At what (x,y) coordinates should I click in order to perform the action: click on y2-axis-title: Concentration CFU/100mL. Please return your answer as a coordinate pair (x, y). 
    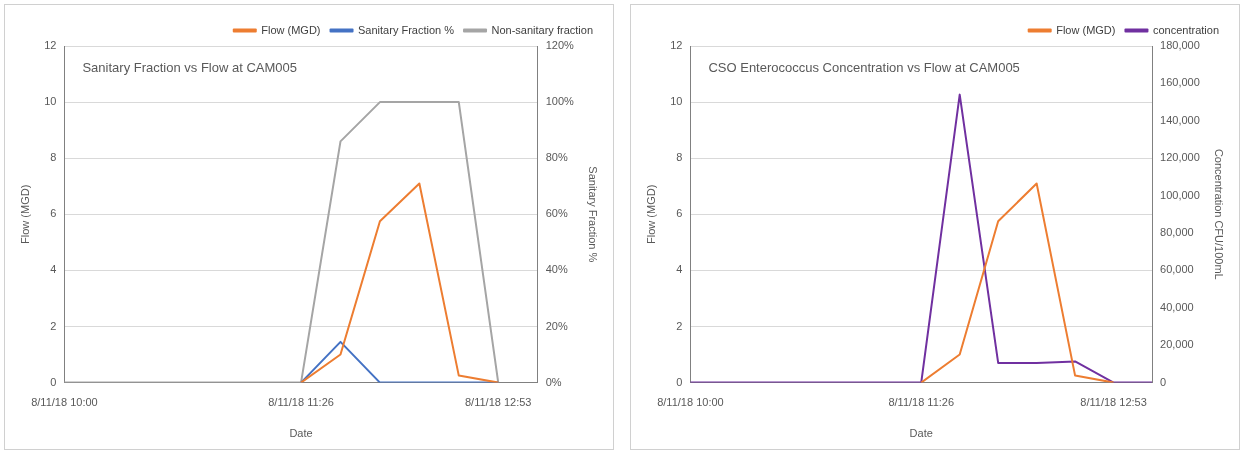
    Looking at the image, I should click on (1219, 214).